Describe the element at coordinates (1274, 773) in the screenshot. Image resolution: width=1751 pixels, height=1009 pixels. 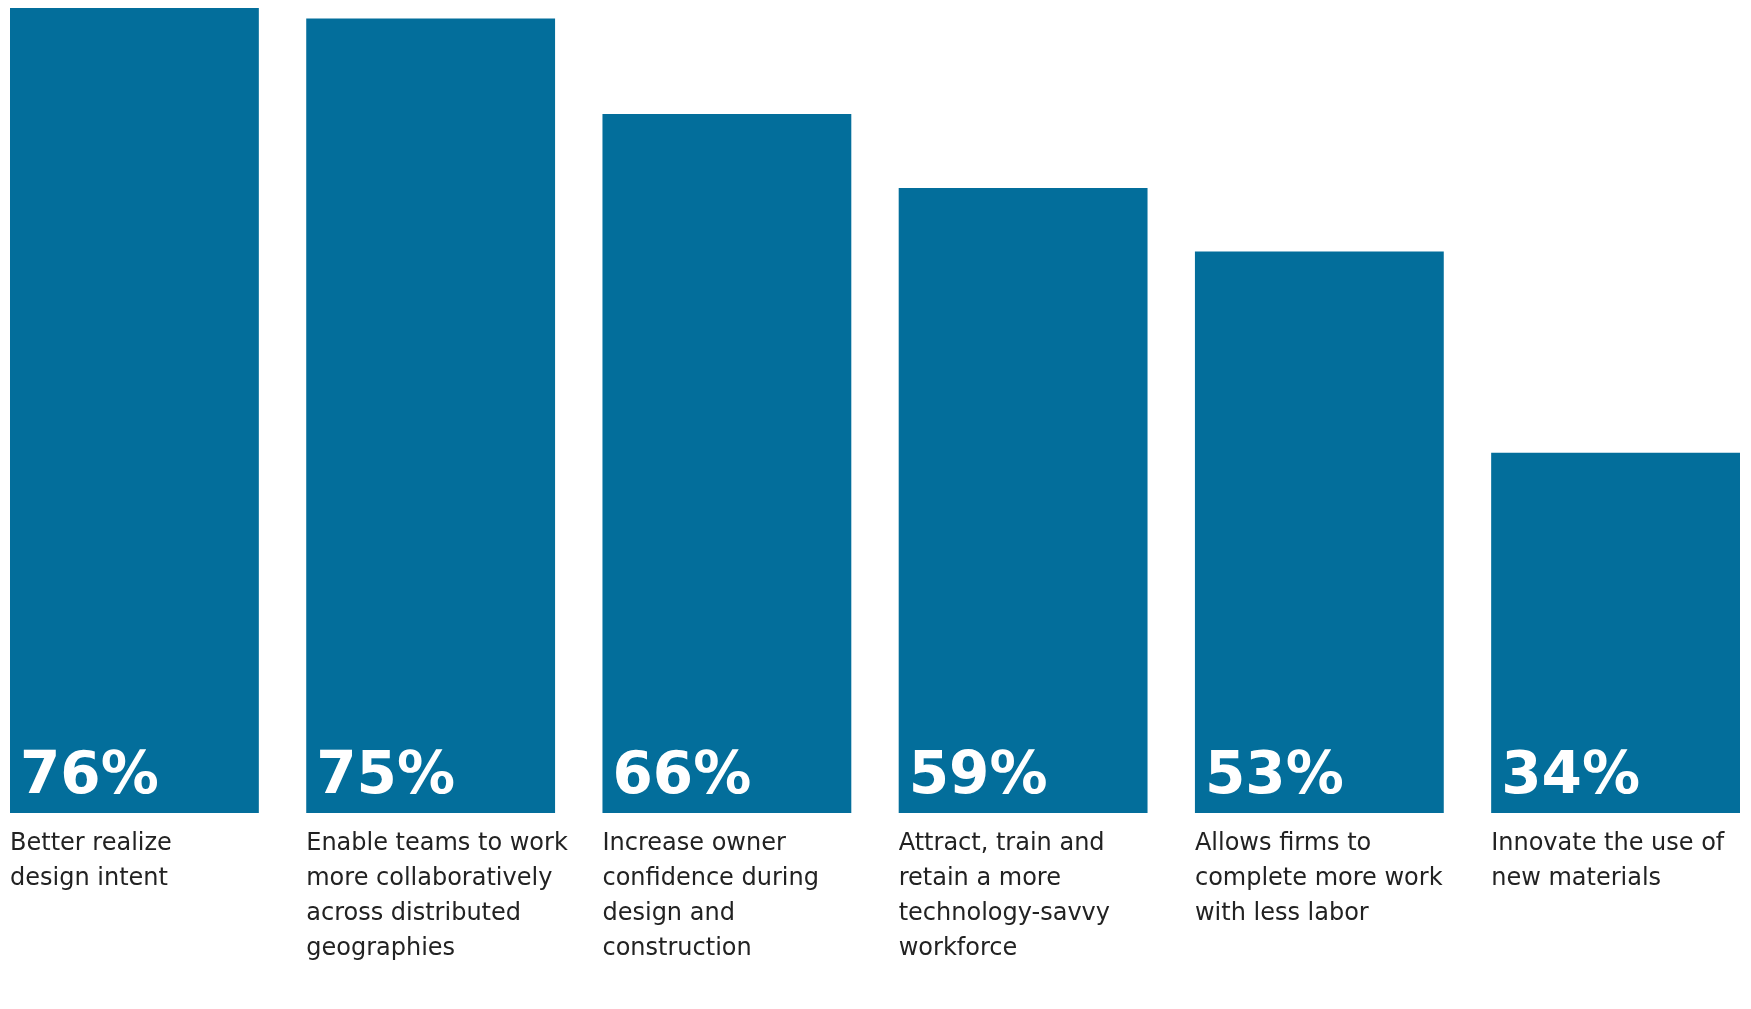
I see `data-label: 53%` at that location.